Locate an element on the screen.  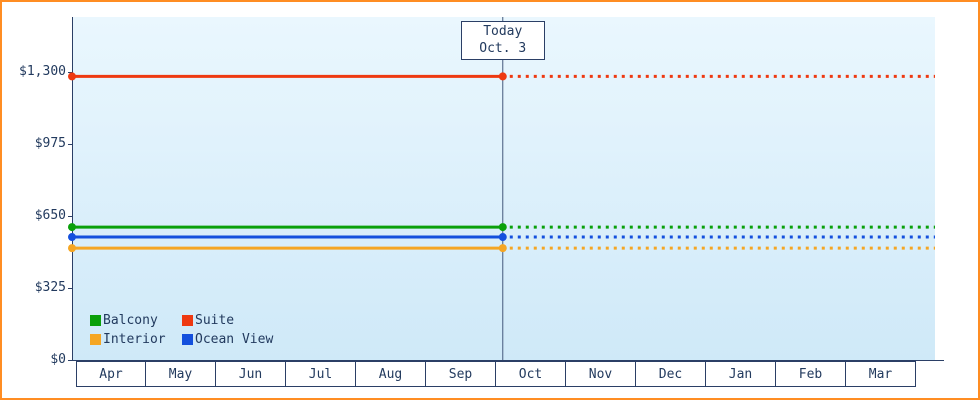
y-axis-label: $1,300 is located at coordinates (42, 71).